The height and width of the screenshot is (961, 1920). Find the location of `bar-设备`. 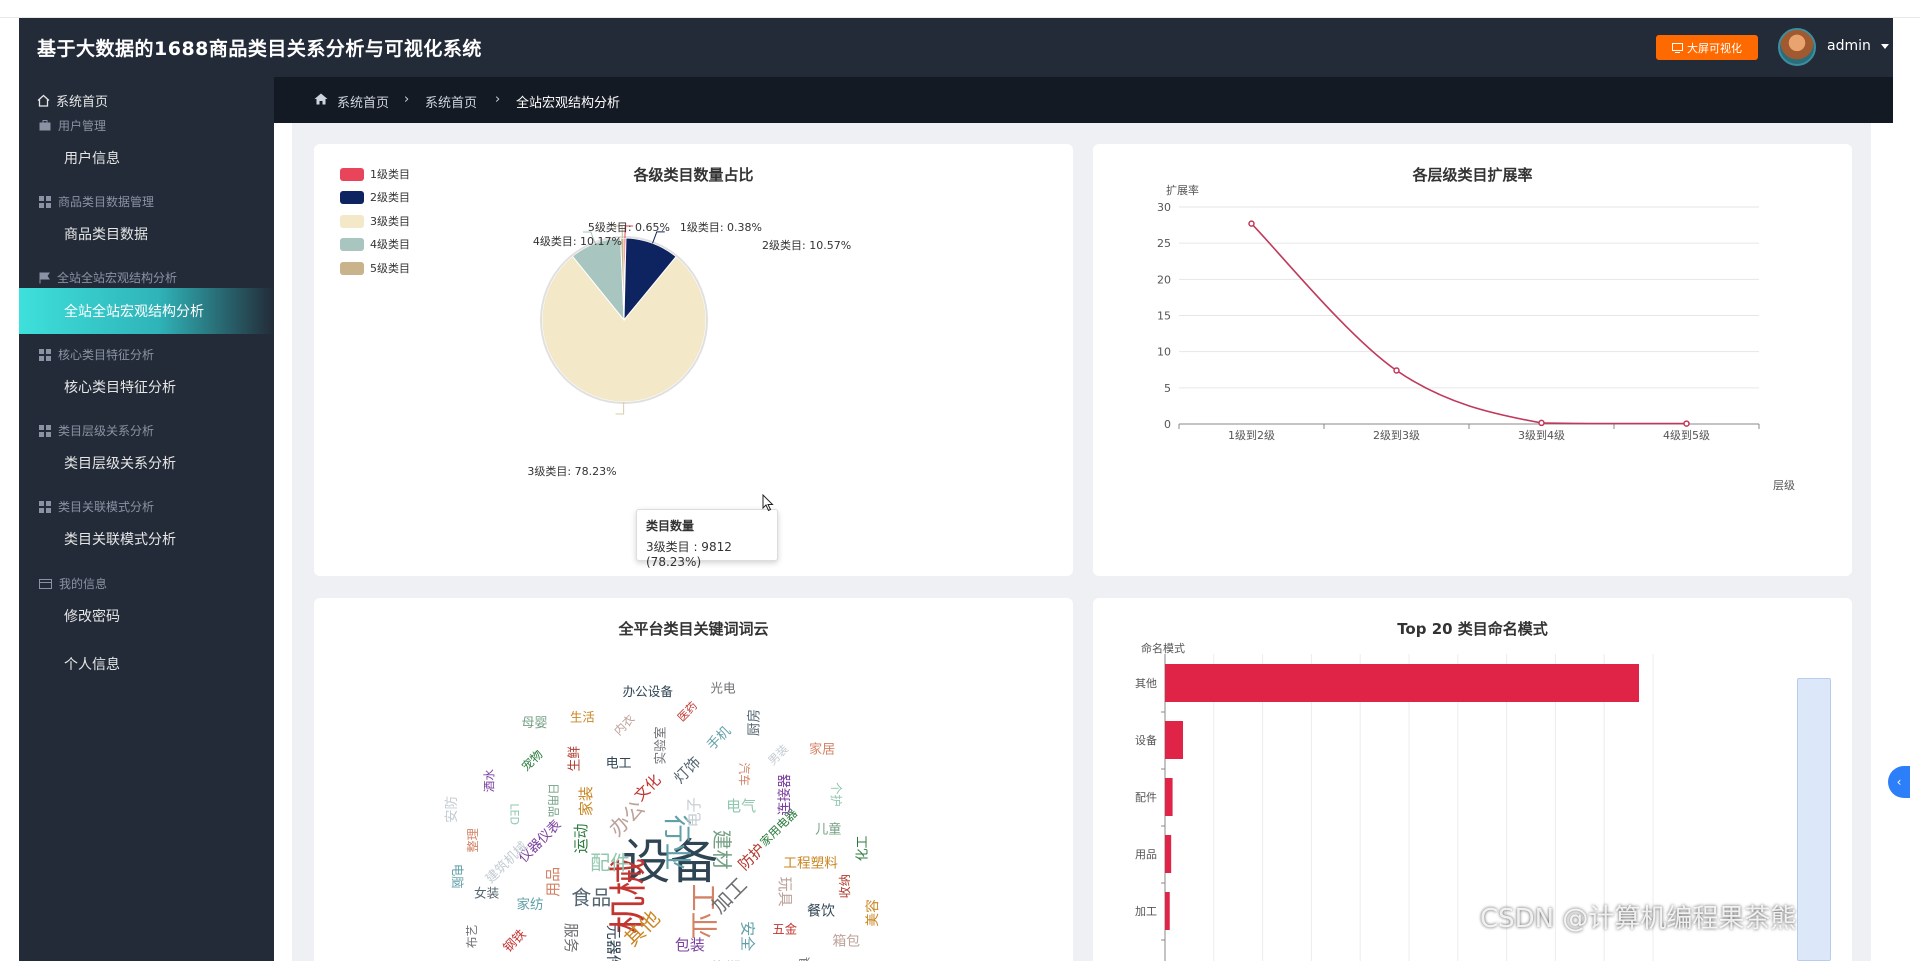

bar-设备 is located at coordinates (1174, 740).